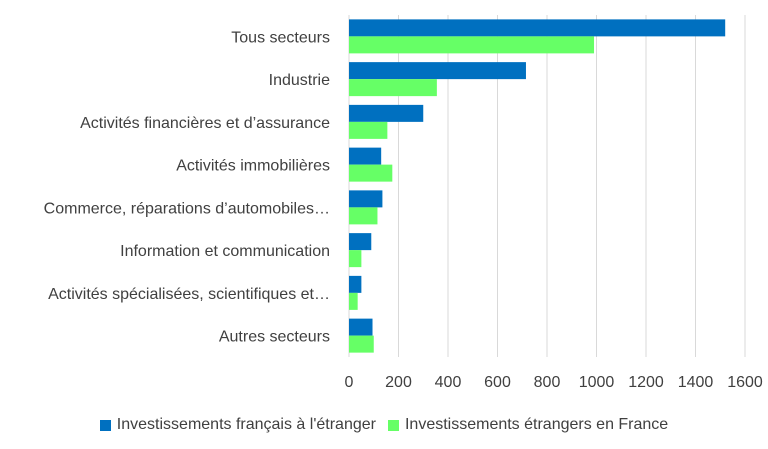  What do you see at coordinates (274, 337) in the screenshot?
I see `category-label: Autres secteurs` at bounding box center [274, 337].